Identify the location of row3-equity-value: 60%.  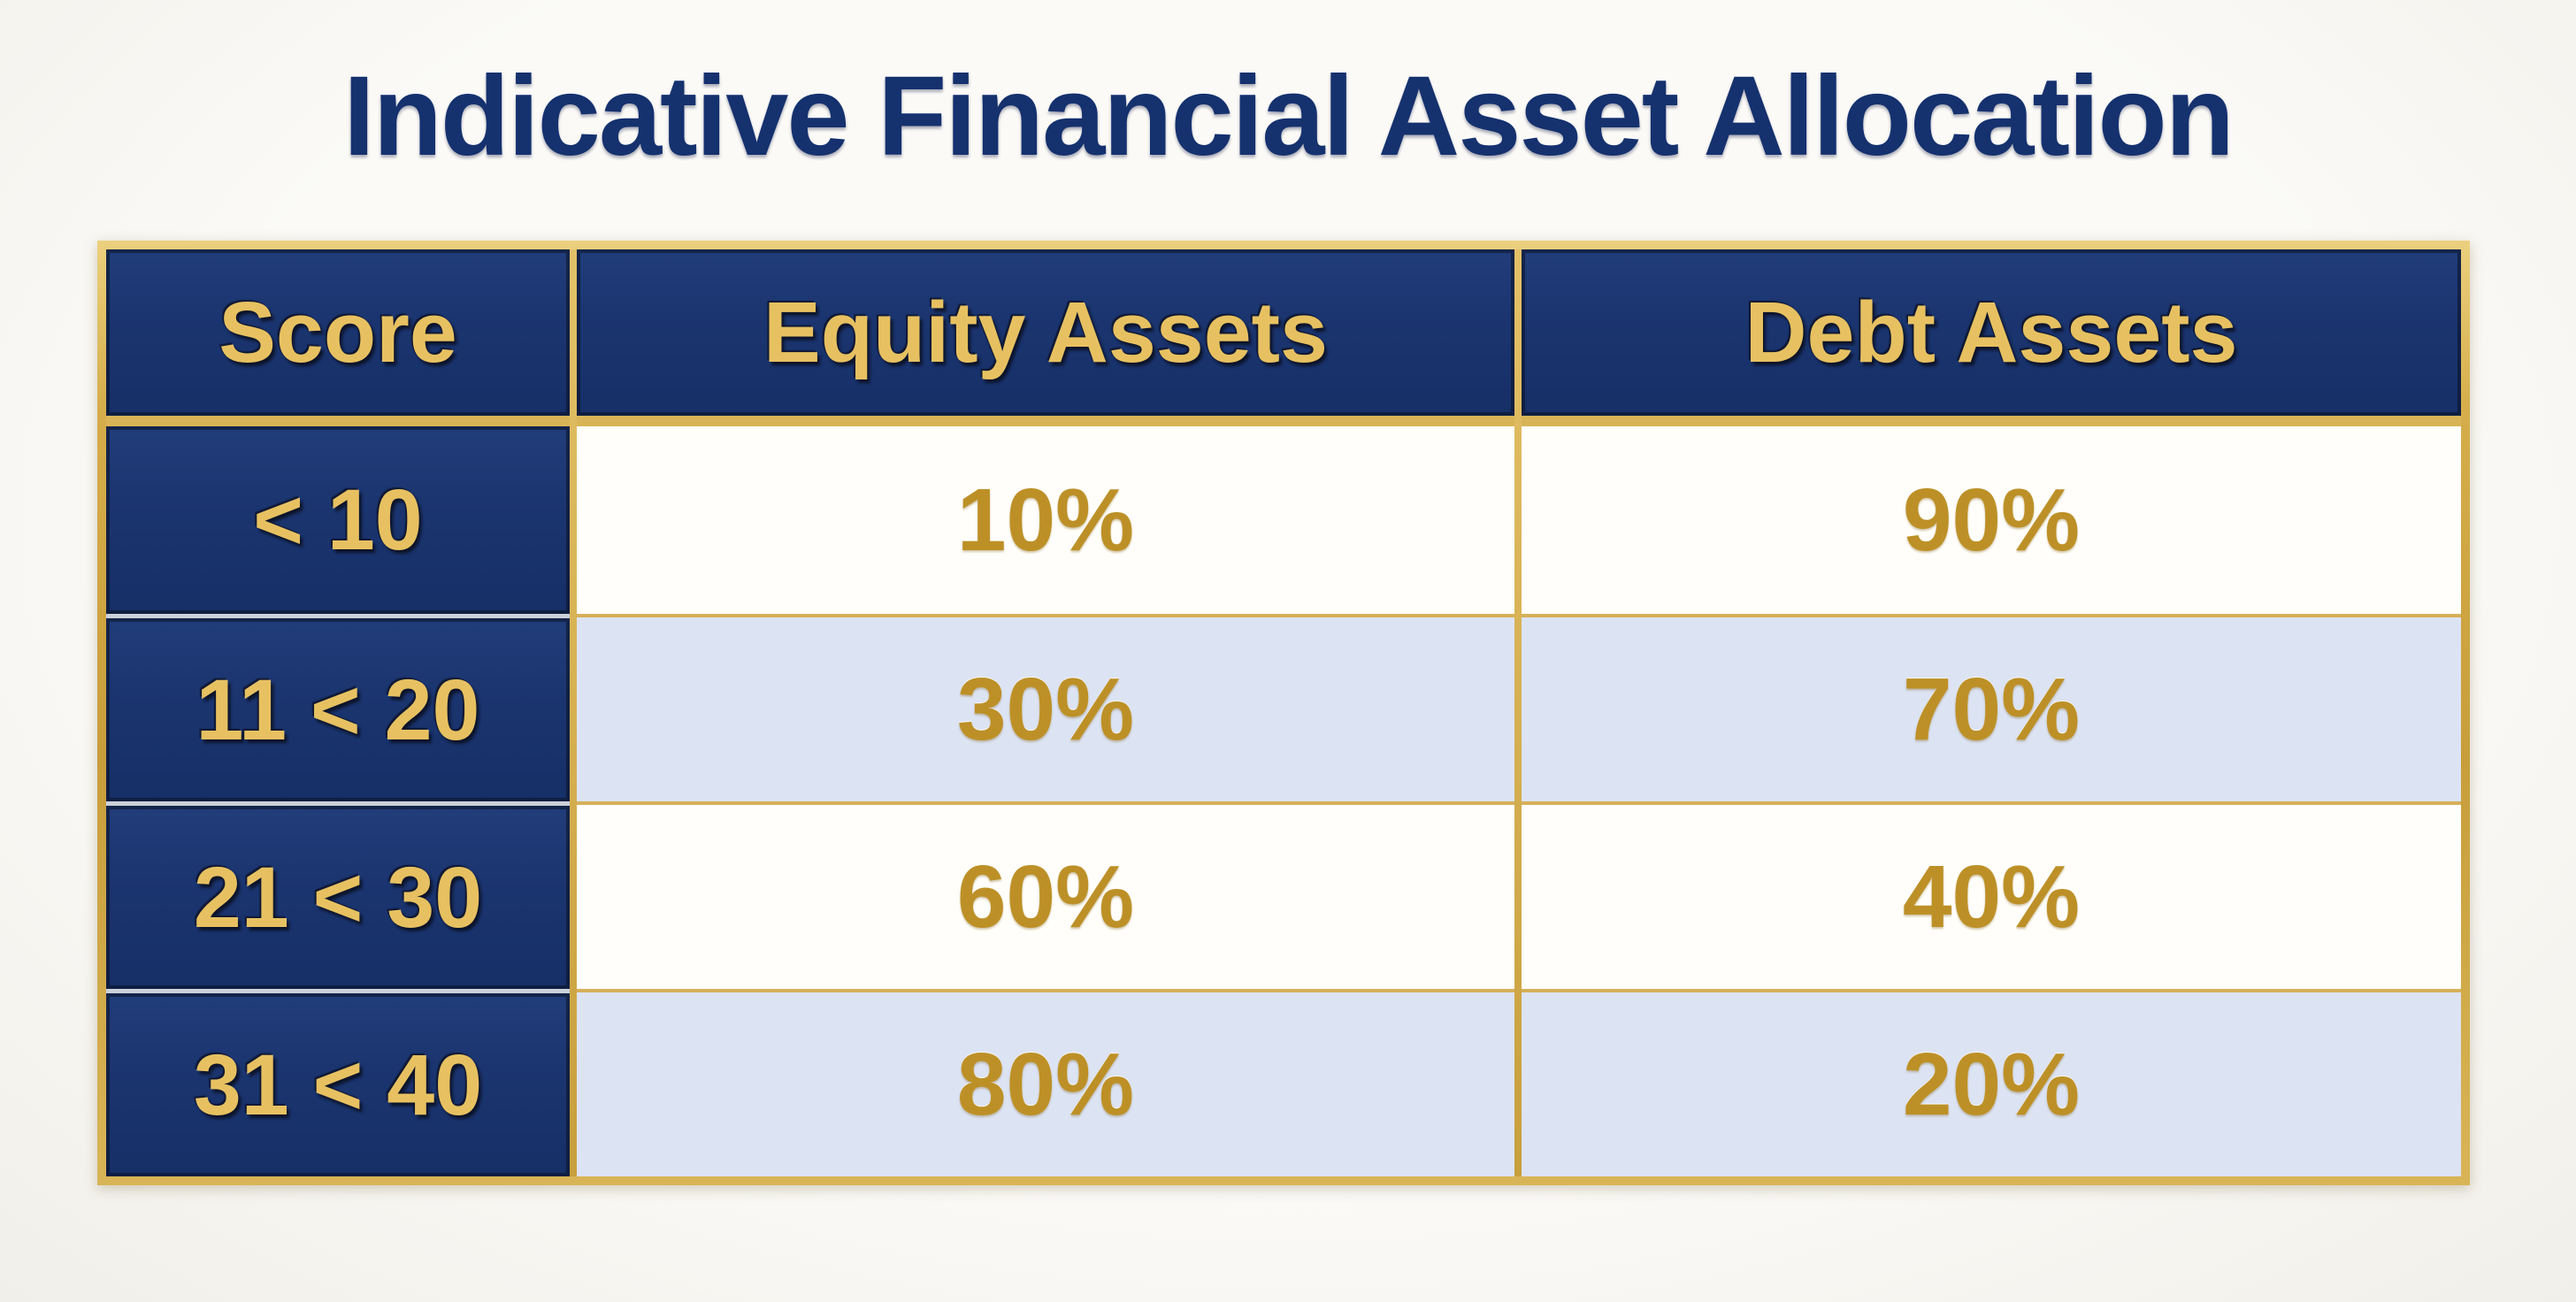
(1045, 896).